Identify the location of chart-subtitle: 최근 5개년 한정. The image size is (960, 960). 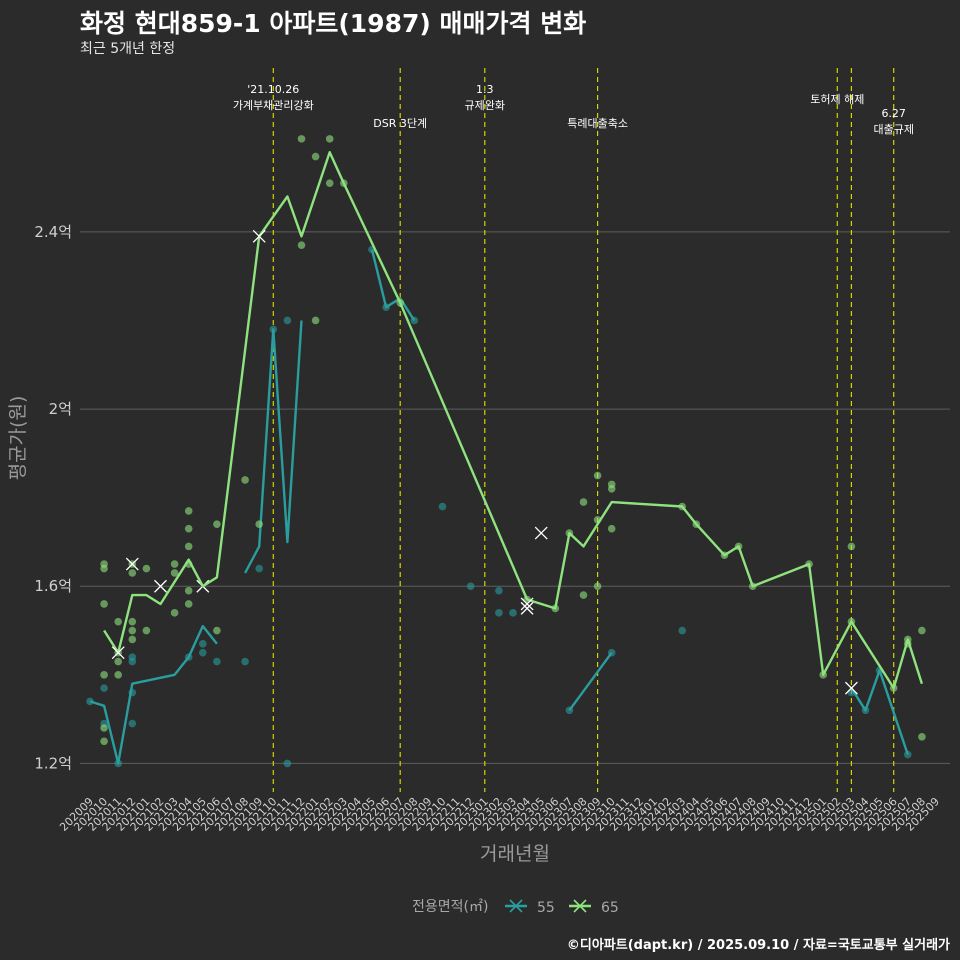
(128, 49).